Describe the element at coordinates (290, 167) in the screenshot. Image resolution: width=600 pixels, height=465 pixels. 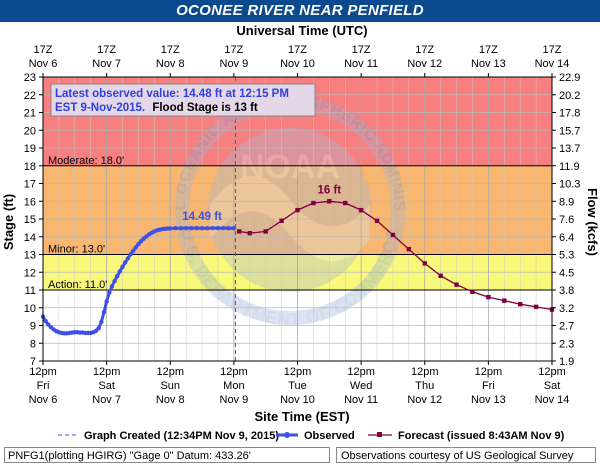
I see `noaa-logo-text: NOAA` at that location.